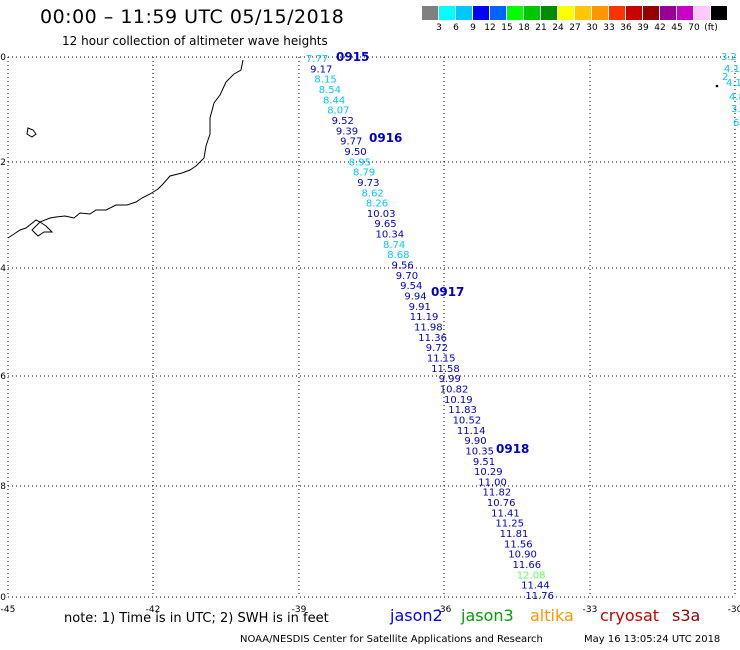 The height and width of the screenshot is (650, 740). Describe the element at coordinates (338, 111) in the screenshot. I see `swh-value: 8.07` at that location.